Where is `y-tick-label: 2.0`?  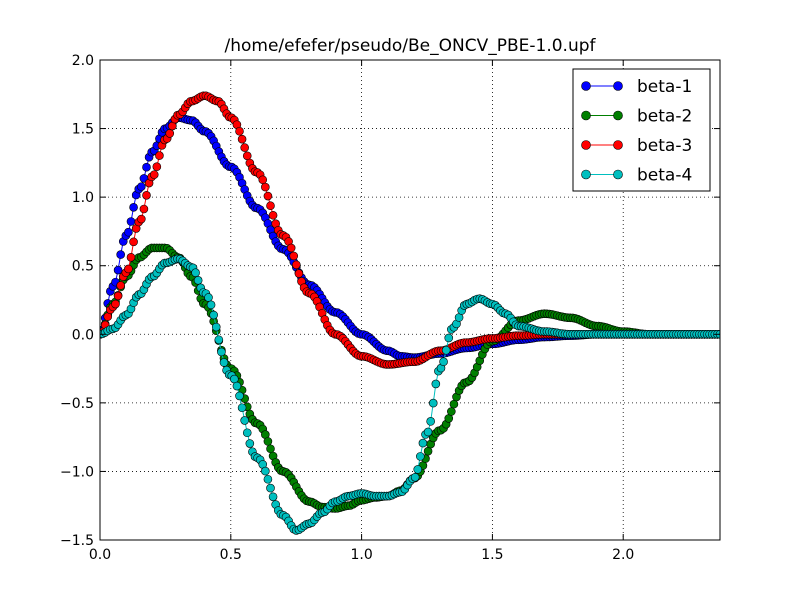
y-tick-label: 2.0 is located at coordinates (83, 61).